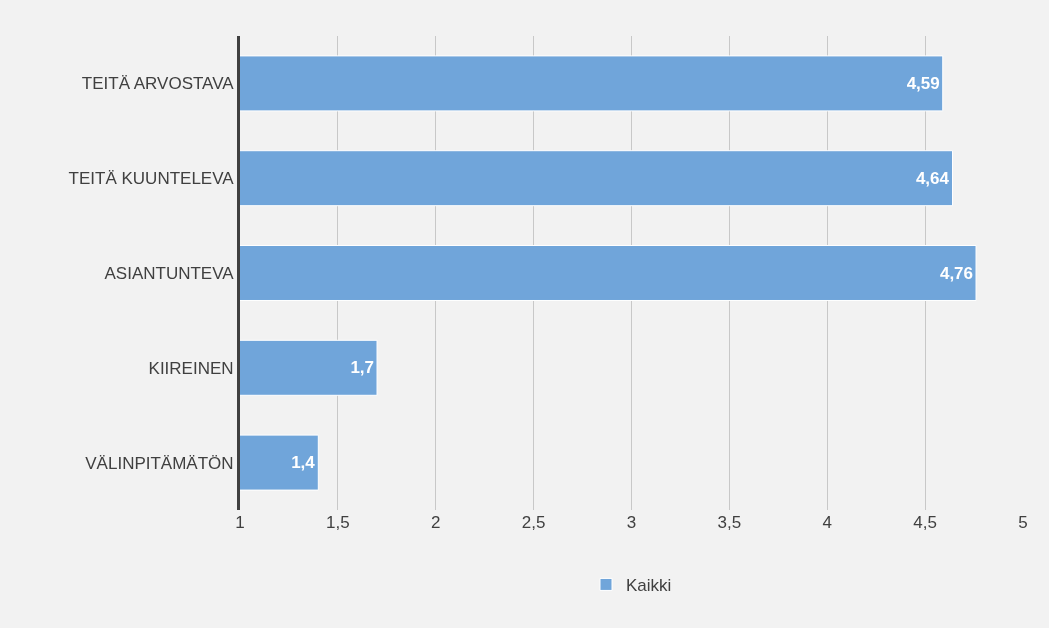  I want to click on x-tick-label: 1,5, so click(338, 522).